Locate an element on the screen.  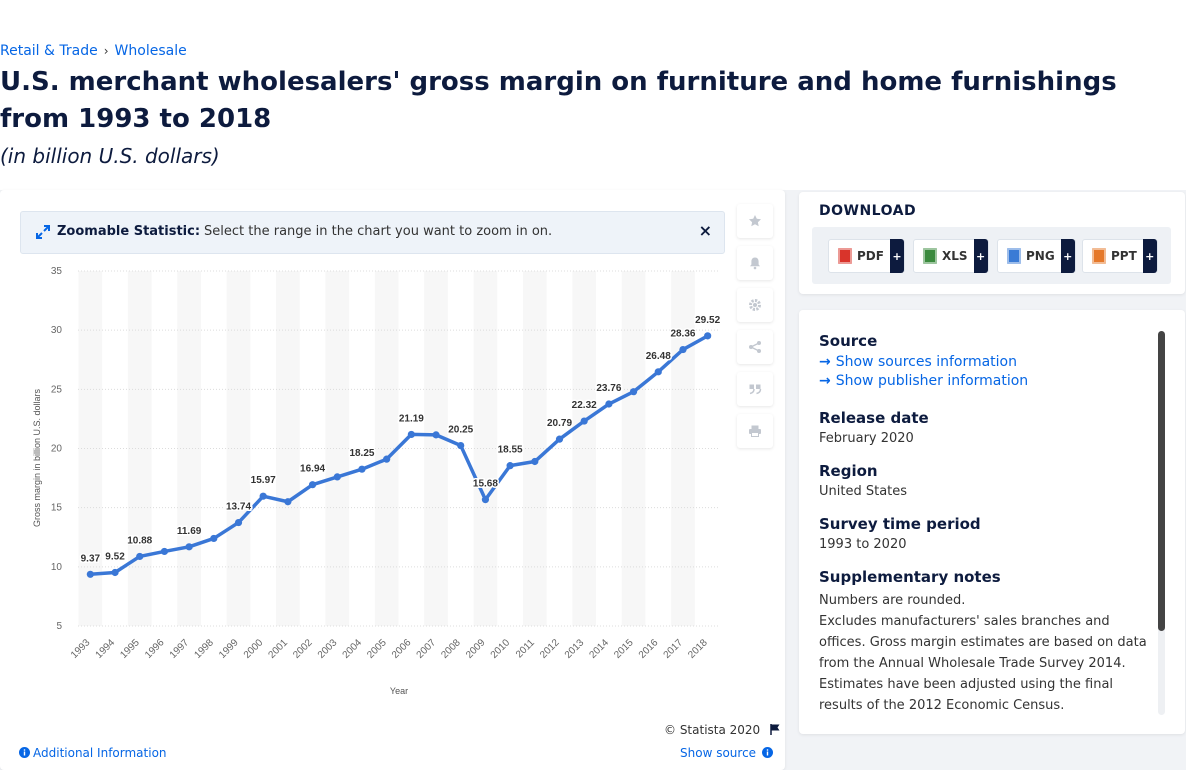
download-png-plus: + is located at coordinates (1067, 256).